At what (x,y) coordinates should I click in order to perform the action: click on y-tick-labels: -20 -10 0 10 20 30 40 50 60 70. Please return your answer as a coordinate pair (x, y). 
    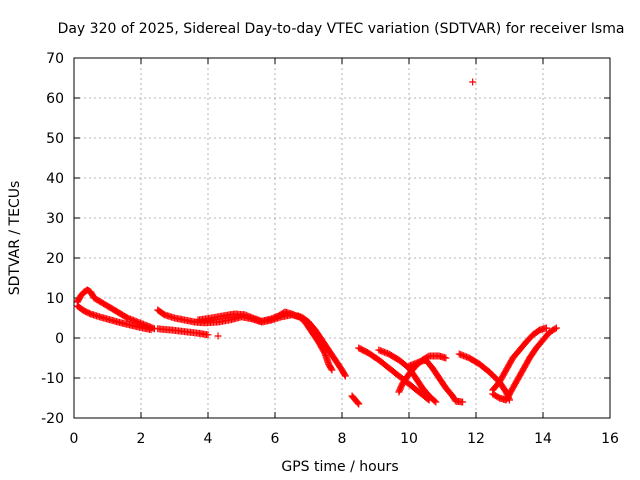
    Looking at the image, I should click on (52, 239).